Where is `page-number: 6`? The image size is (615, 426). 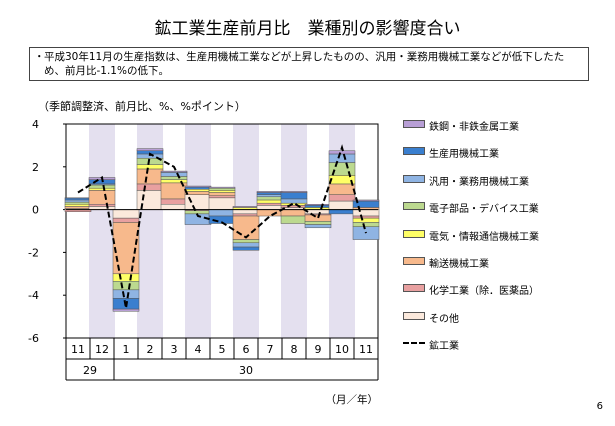
page-number: 6 is located at coordinates (599, 406).